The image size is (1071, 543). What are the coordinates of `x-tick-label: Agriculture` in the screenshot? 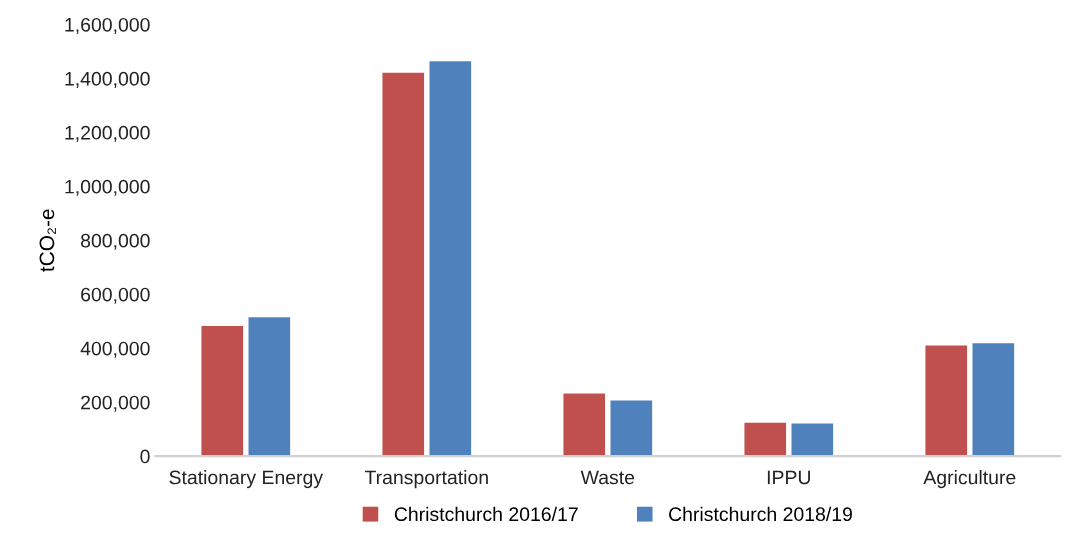 It's located at (969, 479).